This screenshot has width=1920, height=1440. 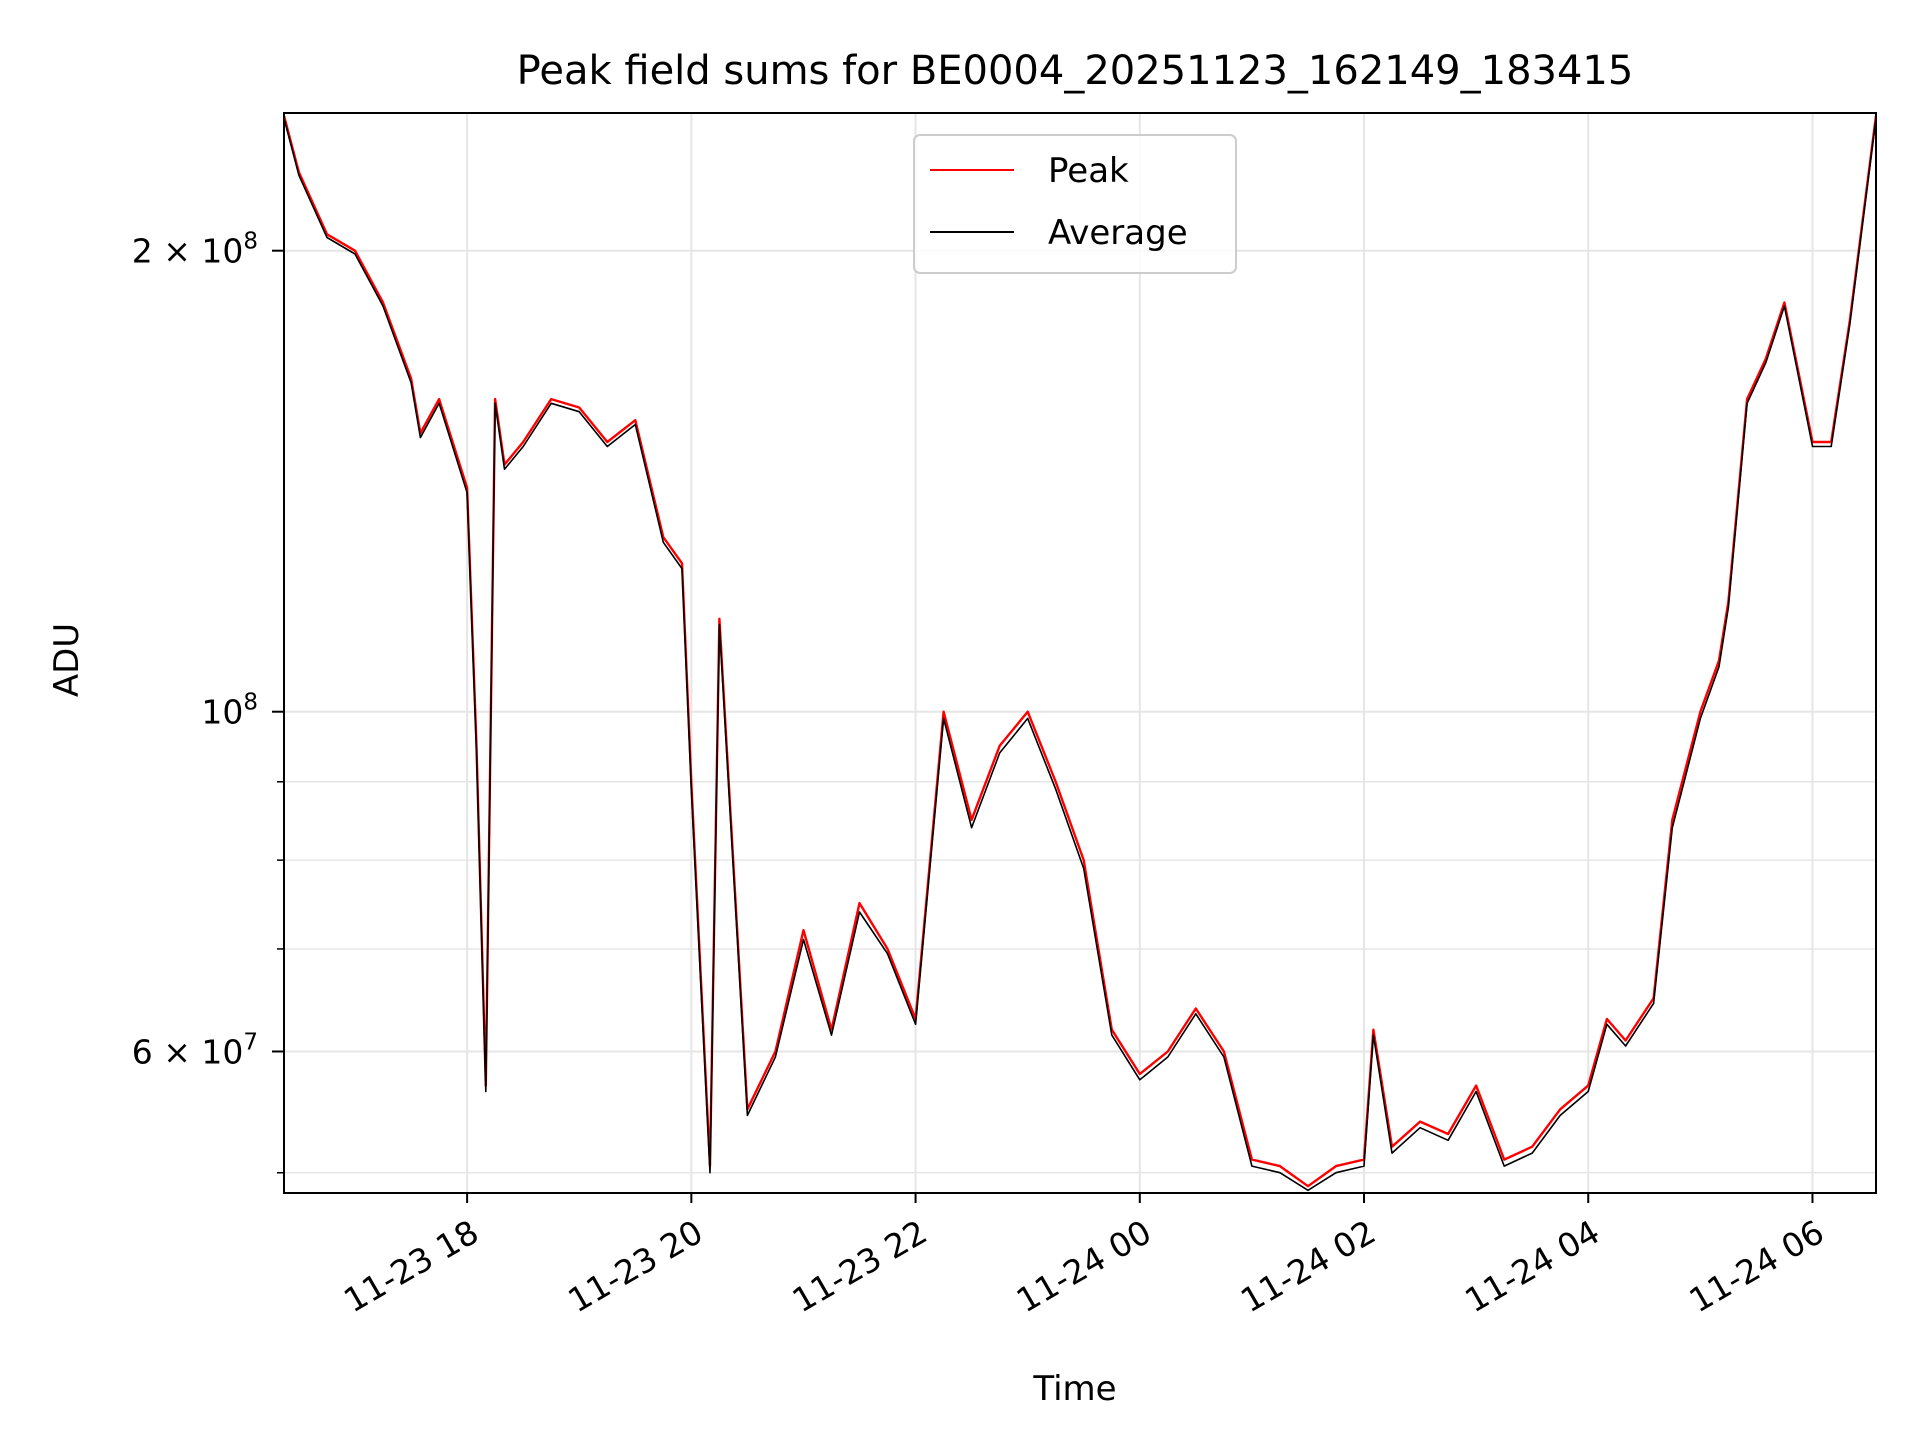 What do you see at coordinates (1074, 1389) in the screenshot?
I see `x-axis-label: Time` at bounding box center [1074, 1389].